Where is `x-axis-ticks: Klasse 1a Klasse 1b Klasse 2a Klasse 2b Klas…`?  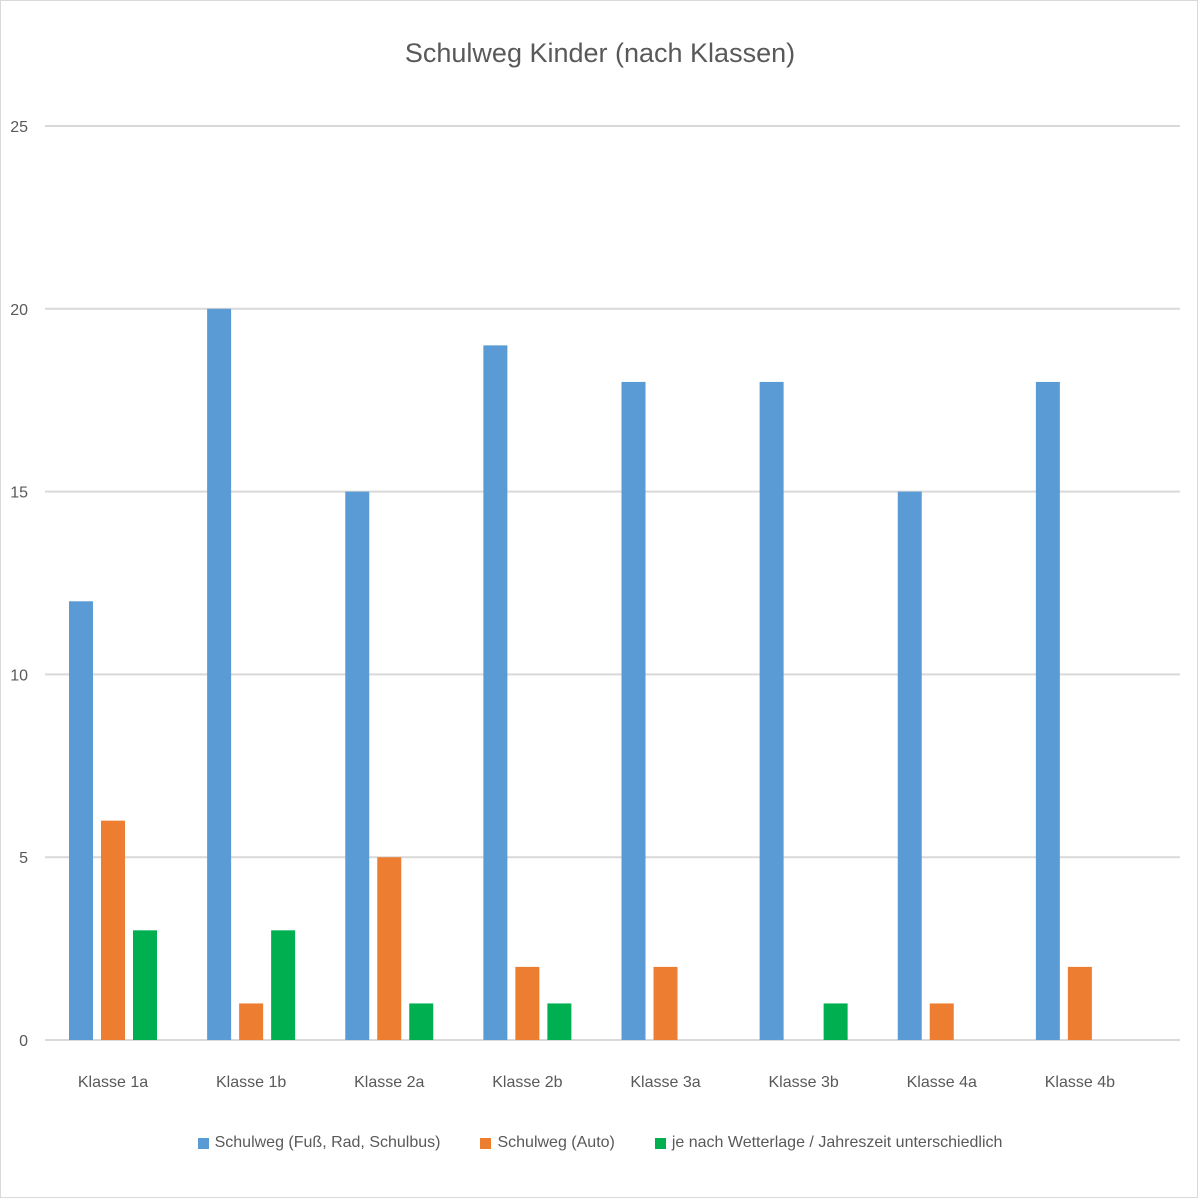 x-axis-ticks: Klasse 1a Klasse 1b Klasse 2a Klasse 2b Klas… is located at coordinates (596, 1082).